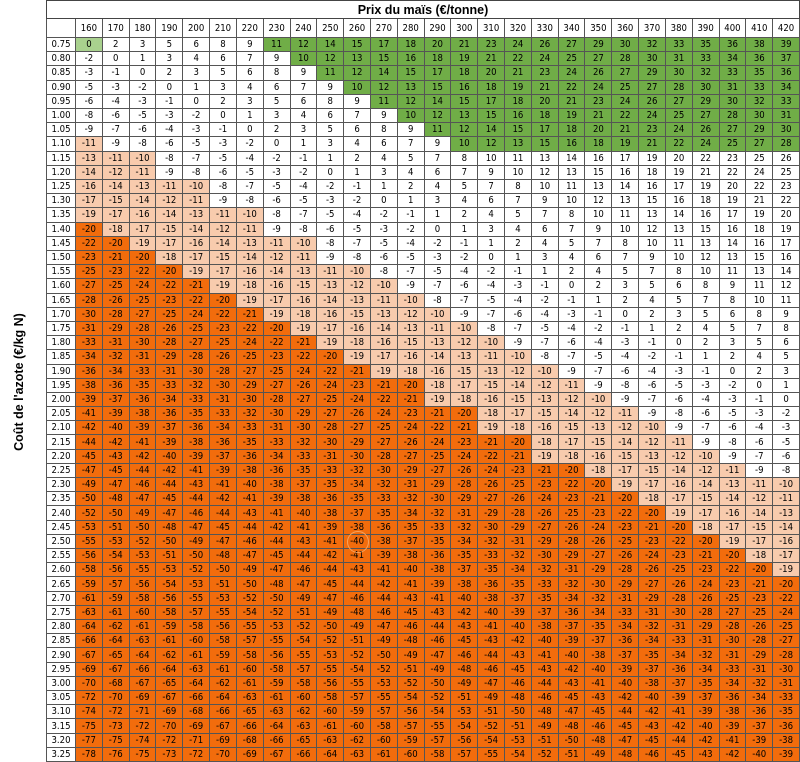  What do you see at coordinates (465, 428) in the screenshot?
I see `heat-cell: -21` at bounding box center [465, 428].